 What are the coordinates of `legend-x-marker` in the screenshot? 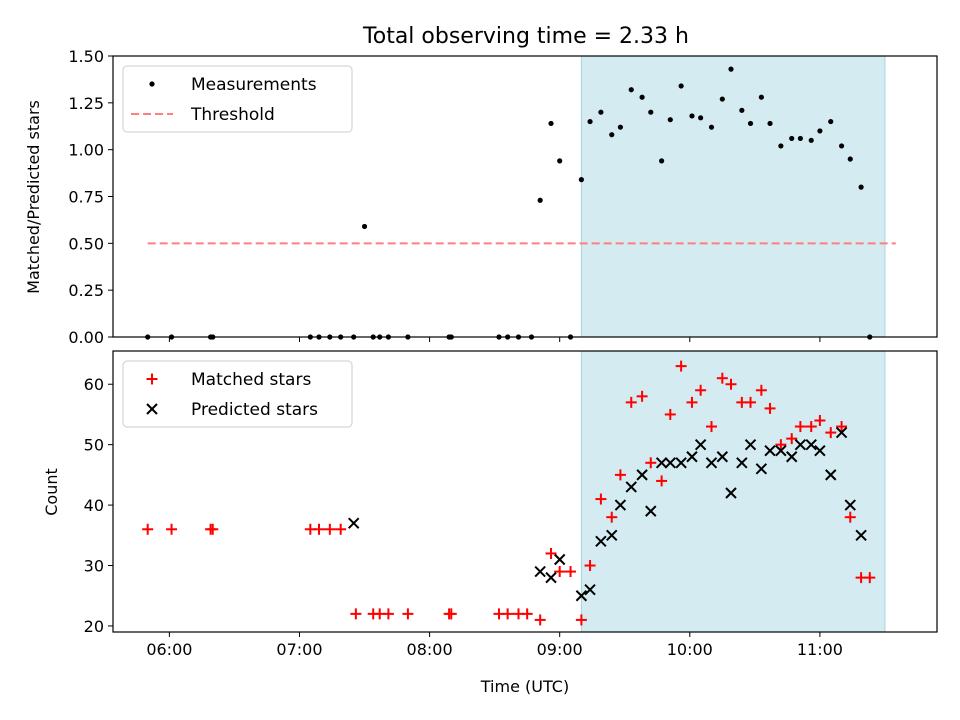 It's located at (152, 409).